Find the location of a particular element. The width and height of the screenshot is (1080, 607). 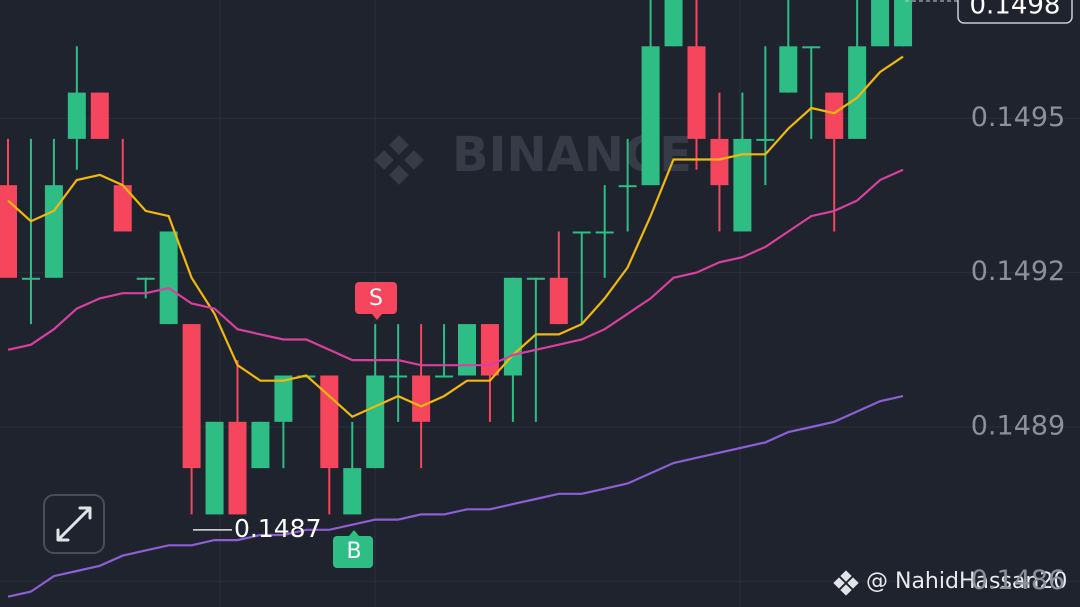

y-tick-label: 0.1492 is located at coordinates (1018, 271).